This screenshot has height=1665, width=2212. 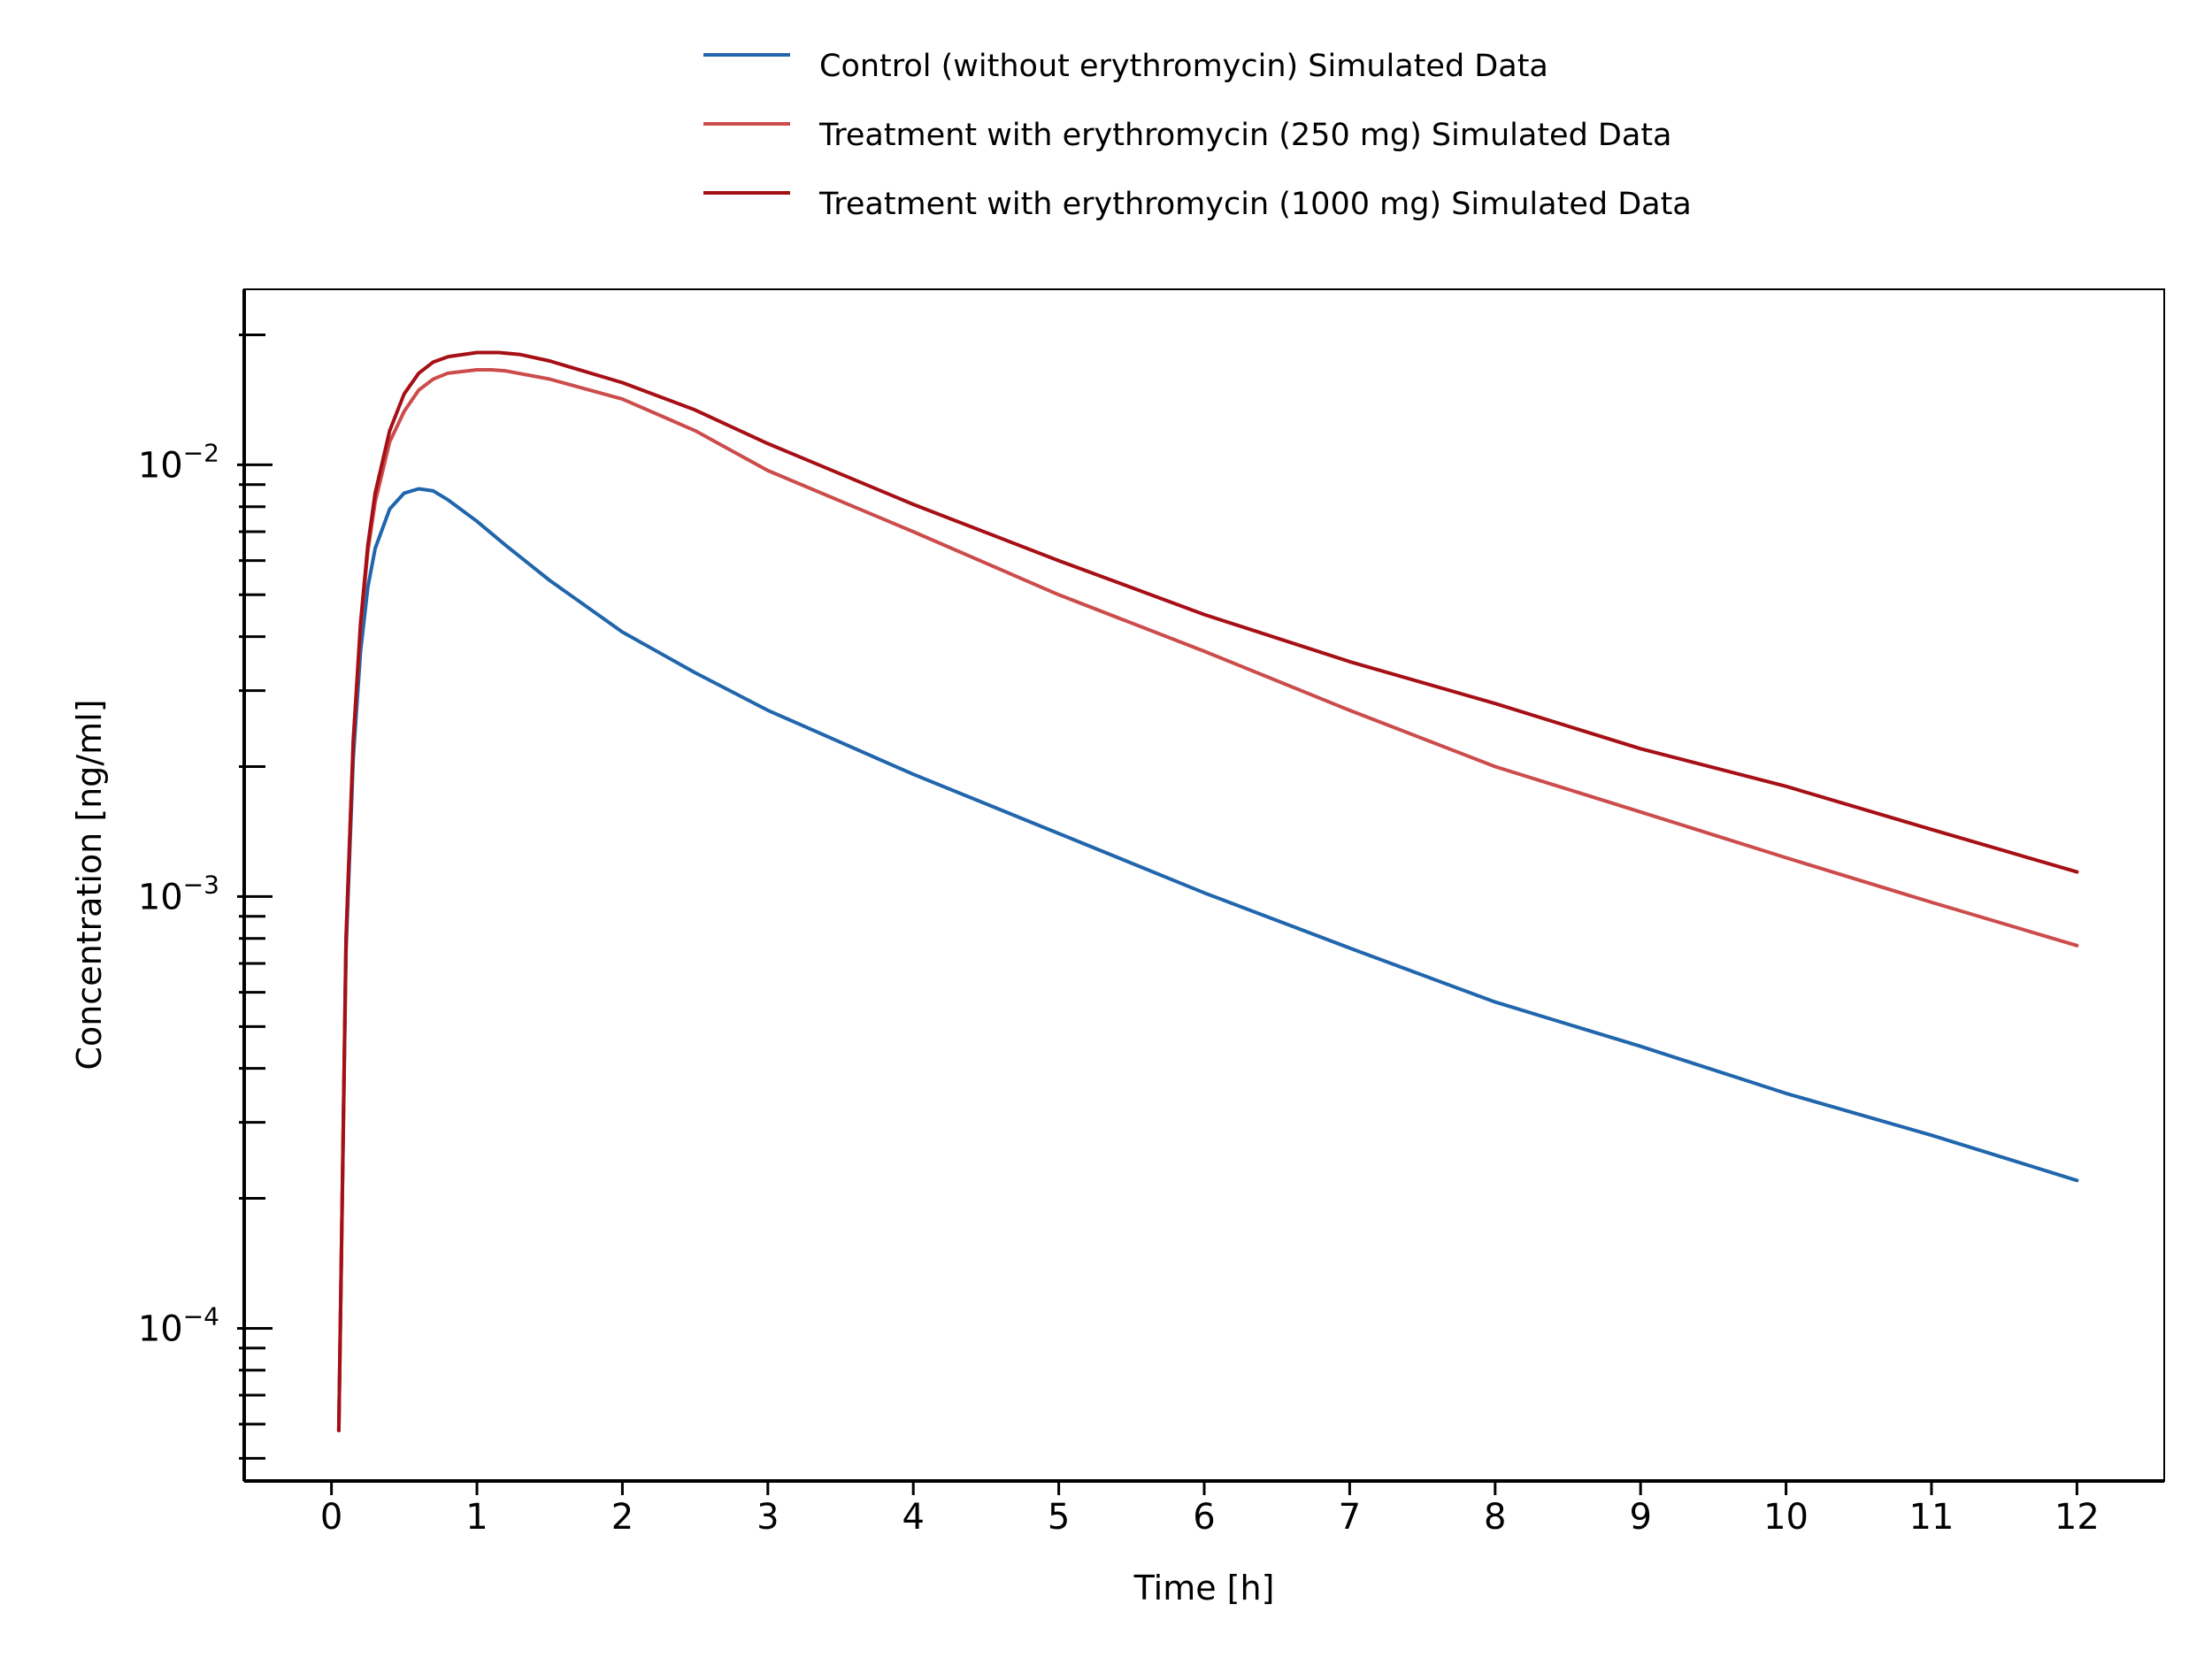 What do you see at coordinates (179, 1325) in the screenshot?
I see `y-tick-label: 10⁻⁴` at bounding box center [179, 1325].